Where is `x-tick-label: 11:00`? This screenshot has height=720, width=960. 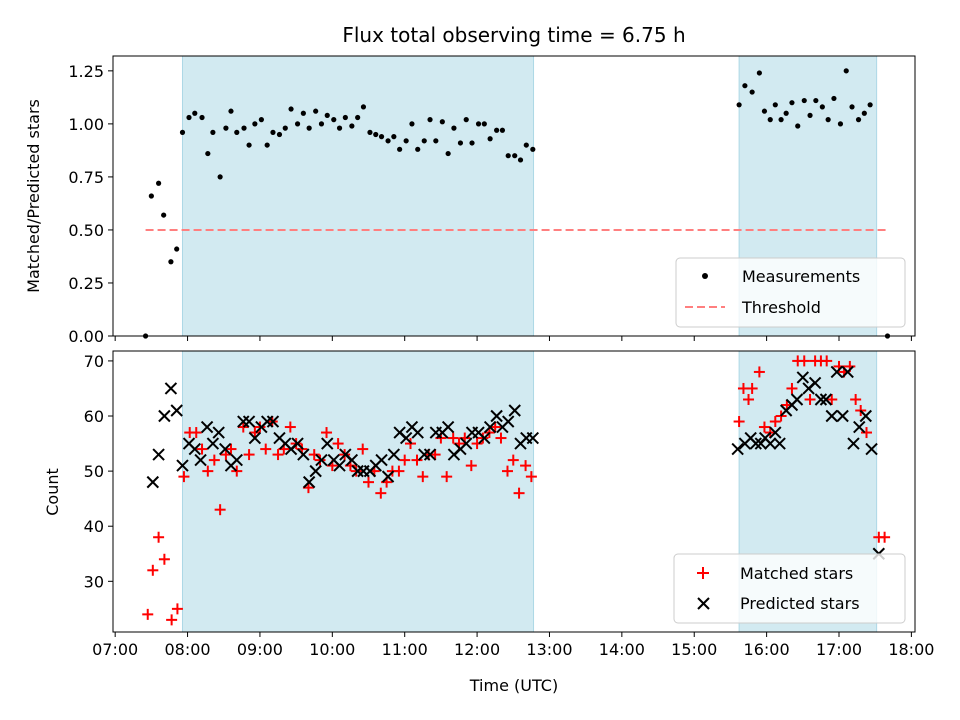 x-tick-label: 11:00 is located at coordinates (405, 649).